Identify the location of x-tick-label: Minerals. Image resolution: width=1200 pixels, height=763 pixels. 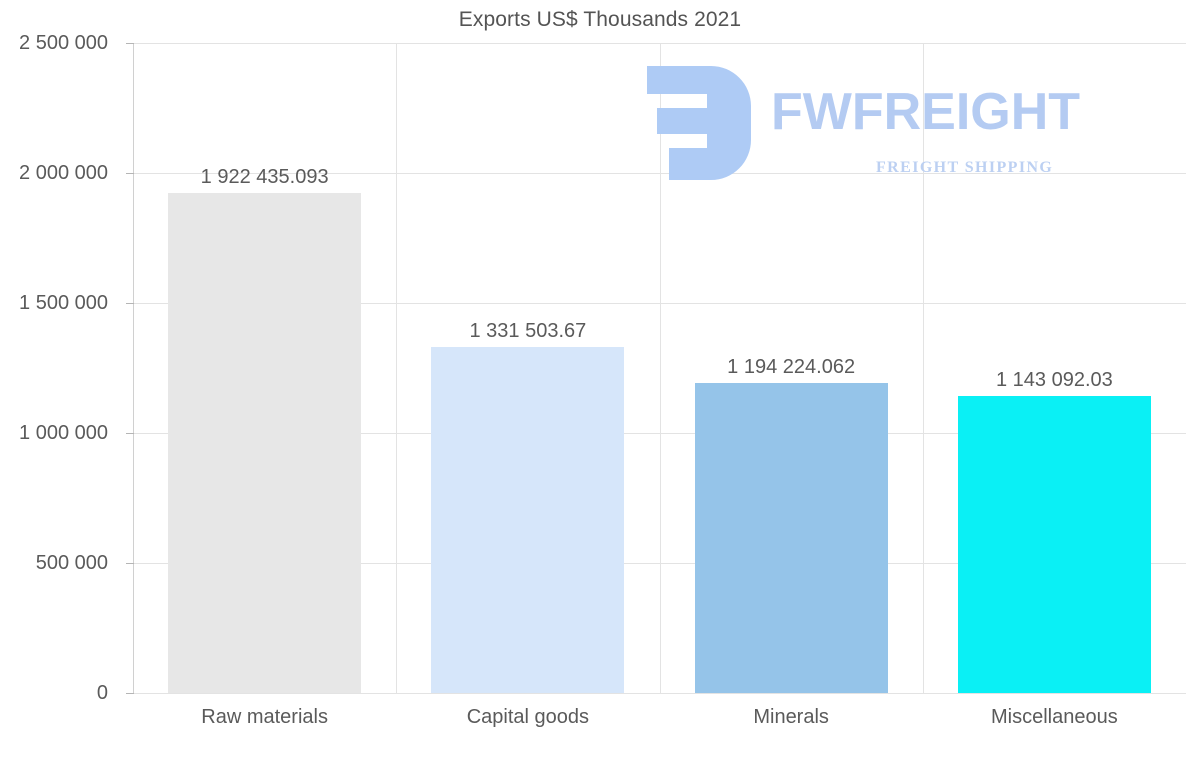
(791, 717).